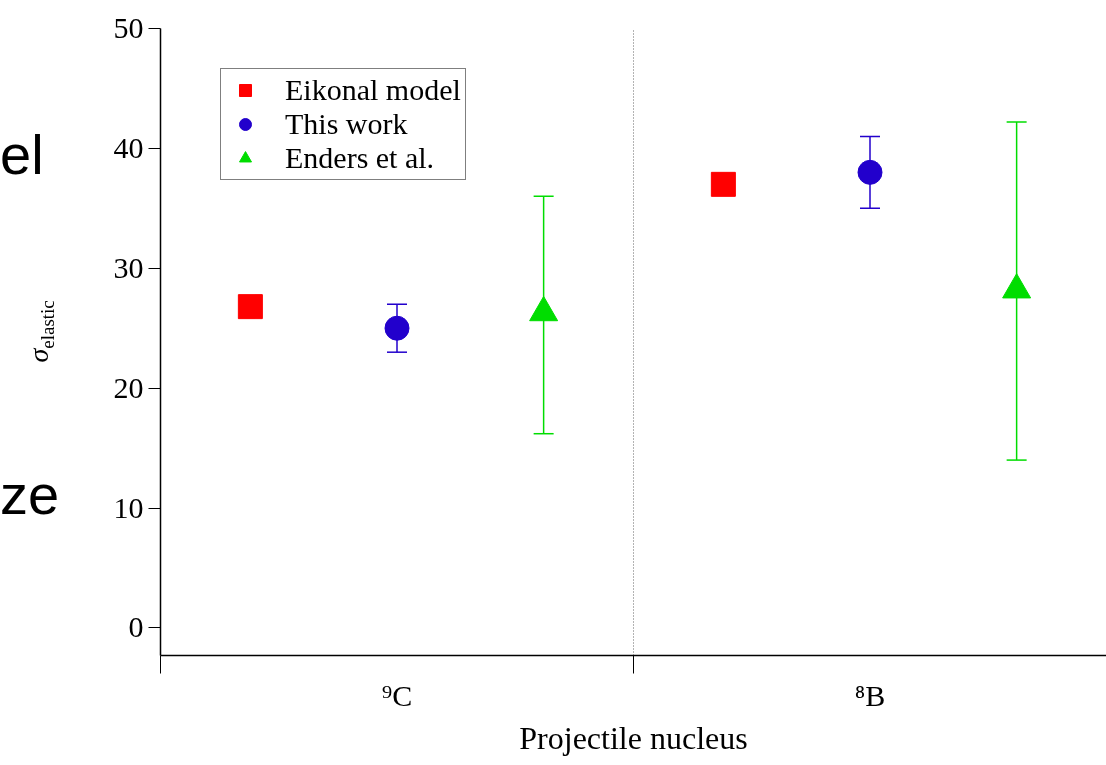 This screenshot has width=1106, height=765. What do you see at coordinates (128, 387) in the screenshot?
I see `y-tick-label: 20` at bounding box center [128, 387].